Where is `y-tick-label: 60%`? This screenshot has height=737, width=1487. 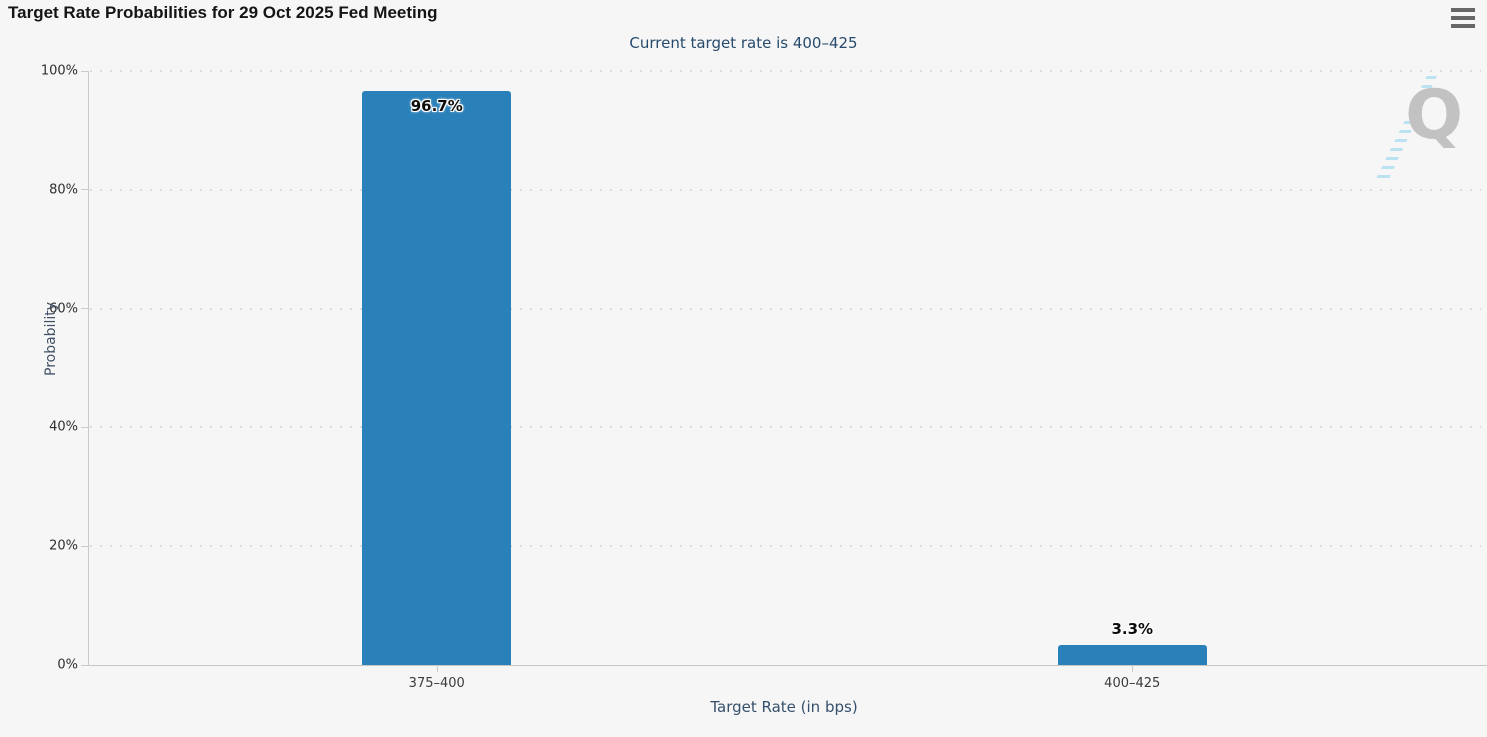 y-tick-label: 60% is located at coordinates (63, 309).